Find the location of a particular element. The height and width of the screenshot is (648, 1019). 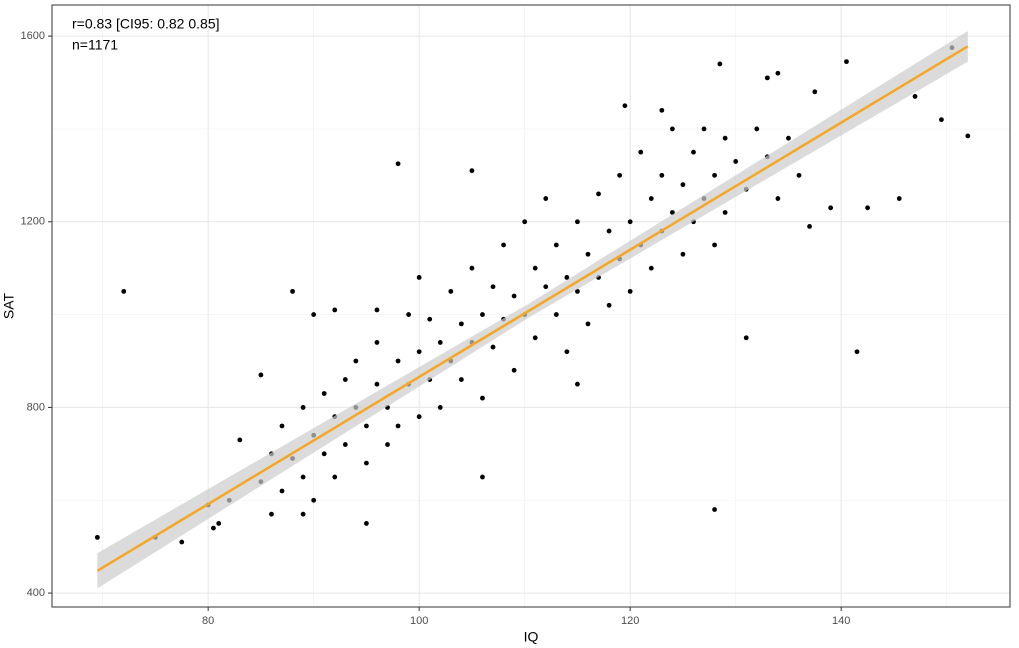

annotation: n=1171 is located at coordinates (95, 45).